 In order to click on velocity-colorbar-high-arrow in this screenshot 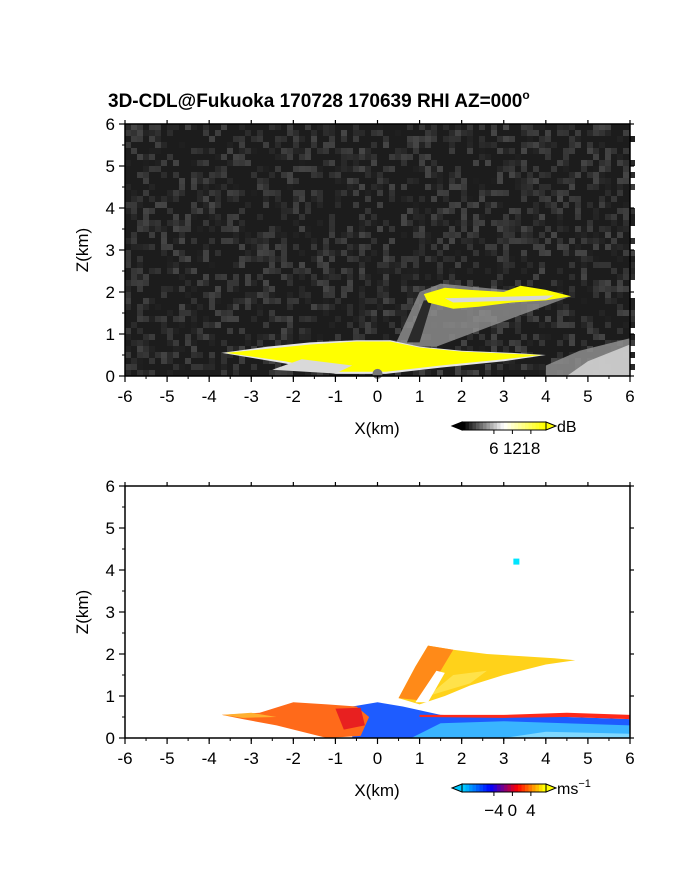, I will do `click(551, 788)`.